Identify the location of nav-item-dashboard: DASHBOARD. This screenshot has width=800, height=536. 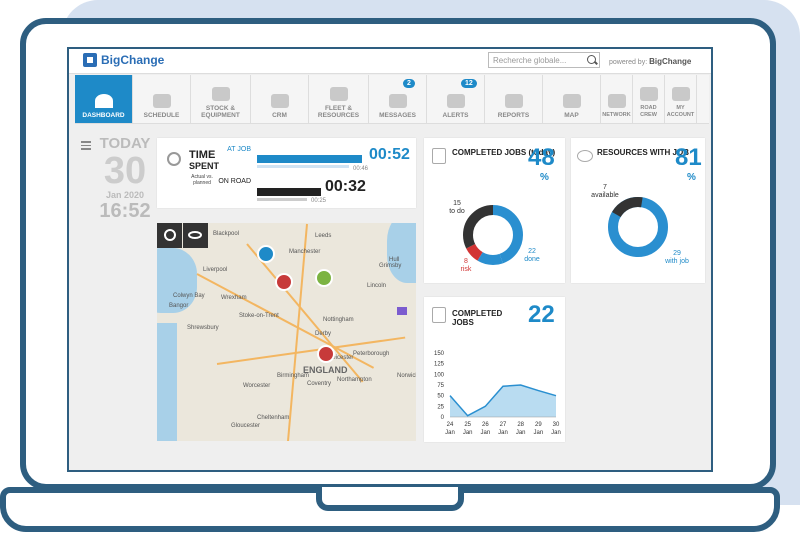
(104, 99).